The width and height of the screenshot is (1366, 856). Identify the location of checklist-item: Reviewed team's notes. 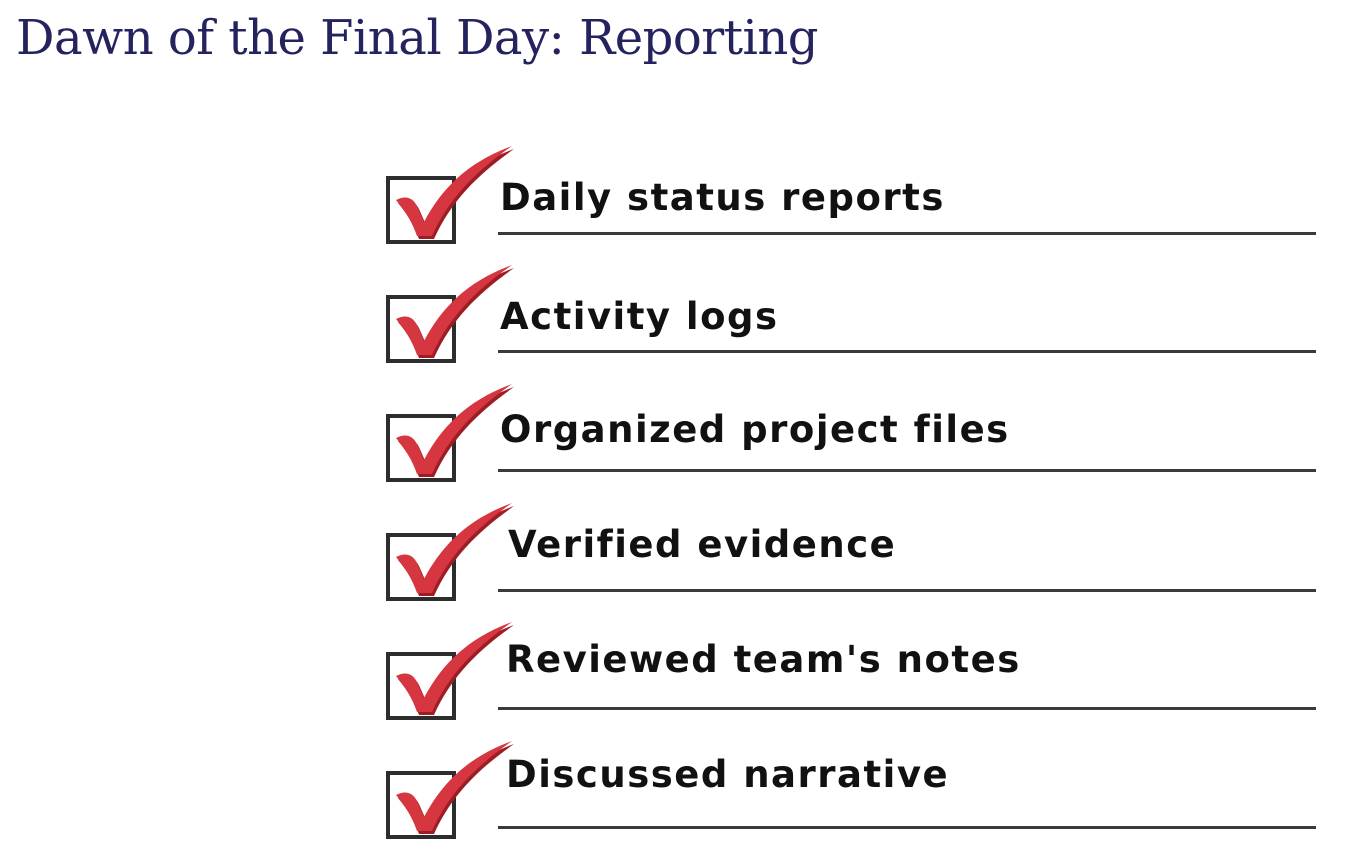
(854, 671).